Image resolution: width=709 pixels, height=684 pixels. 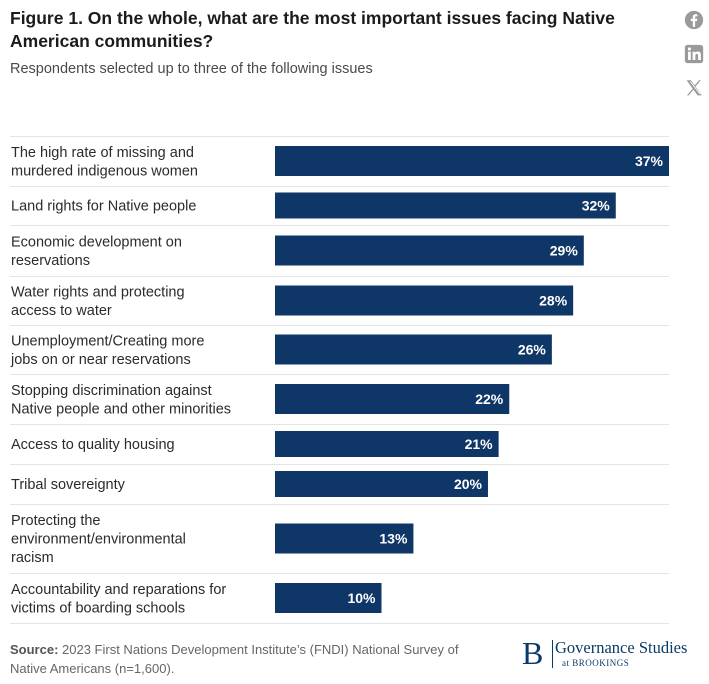 What do you see at coordinates (61, 311) in the screenshot?
I see `category-label-line: access to water` at bounding box center [61, 311].